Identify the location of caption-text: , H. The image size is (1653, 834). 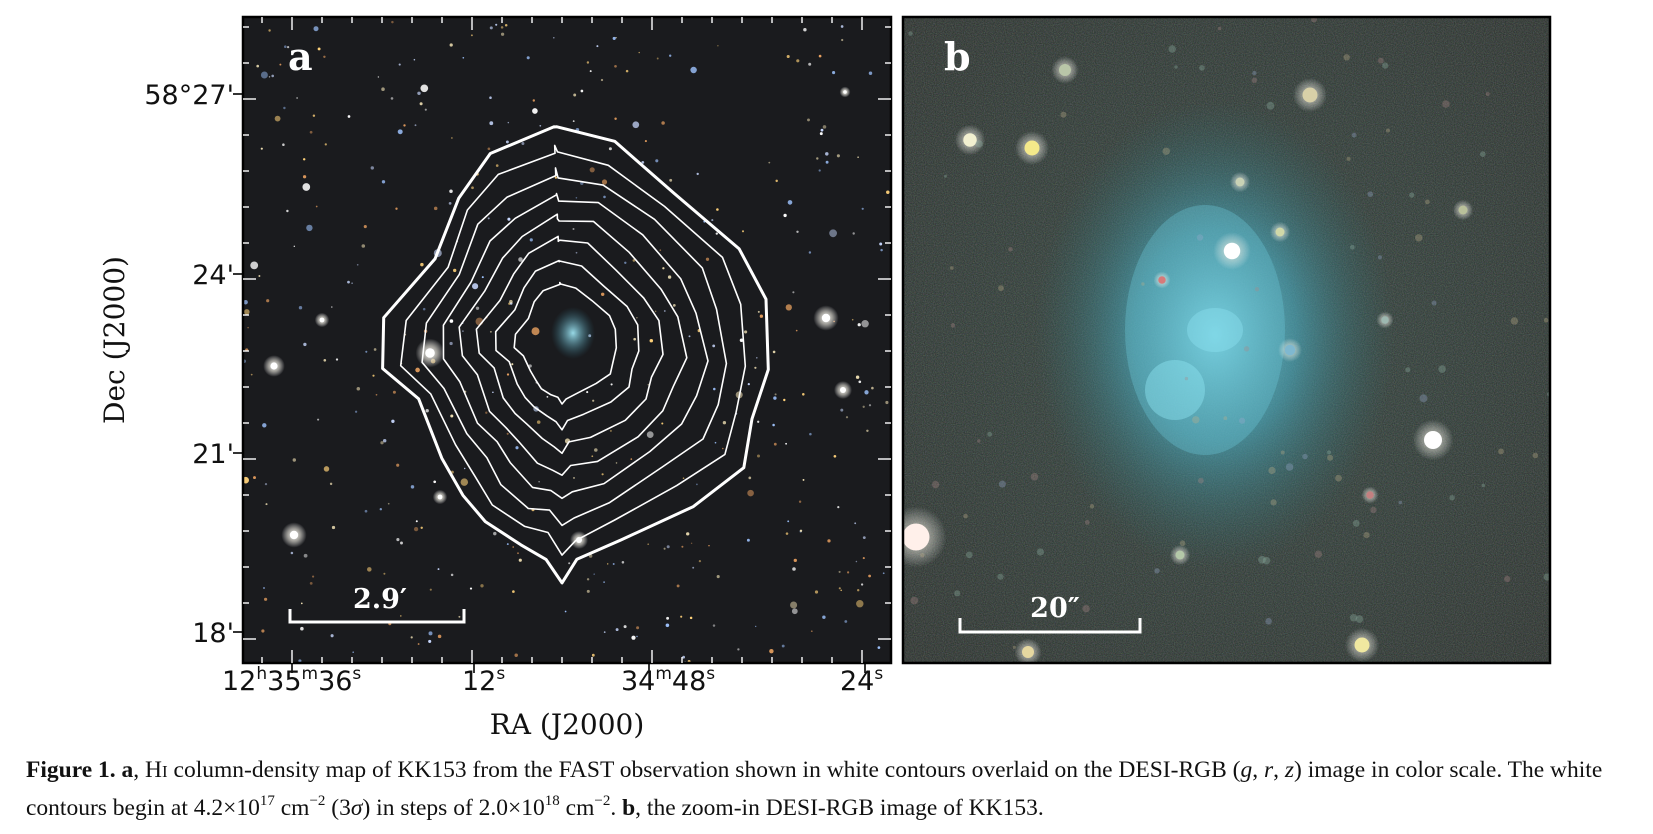
(147, 770).